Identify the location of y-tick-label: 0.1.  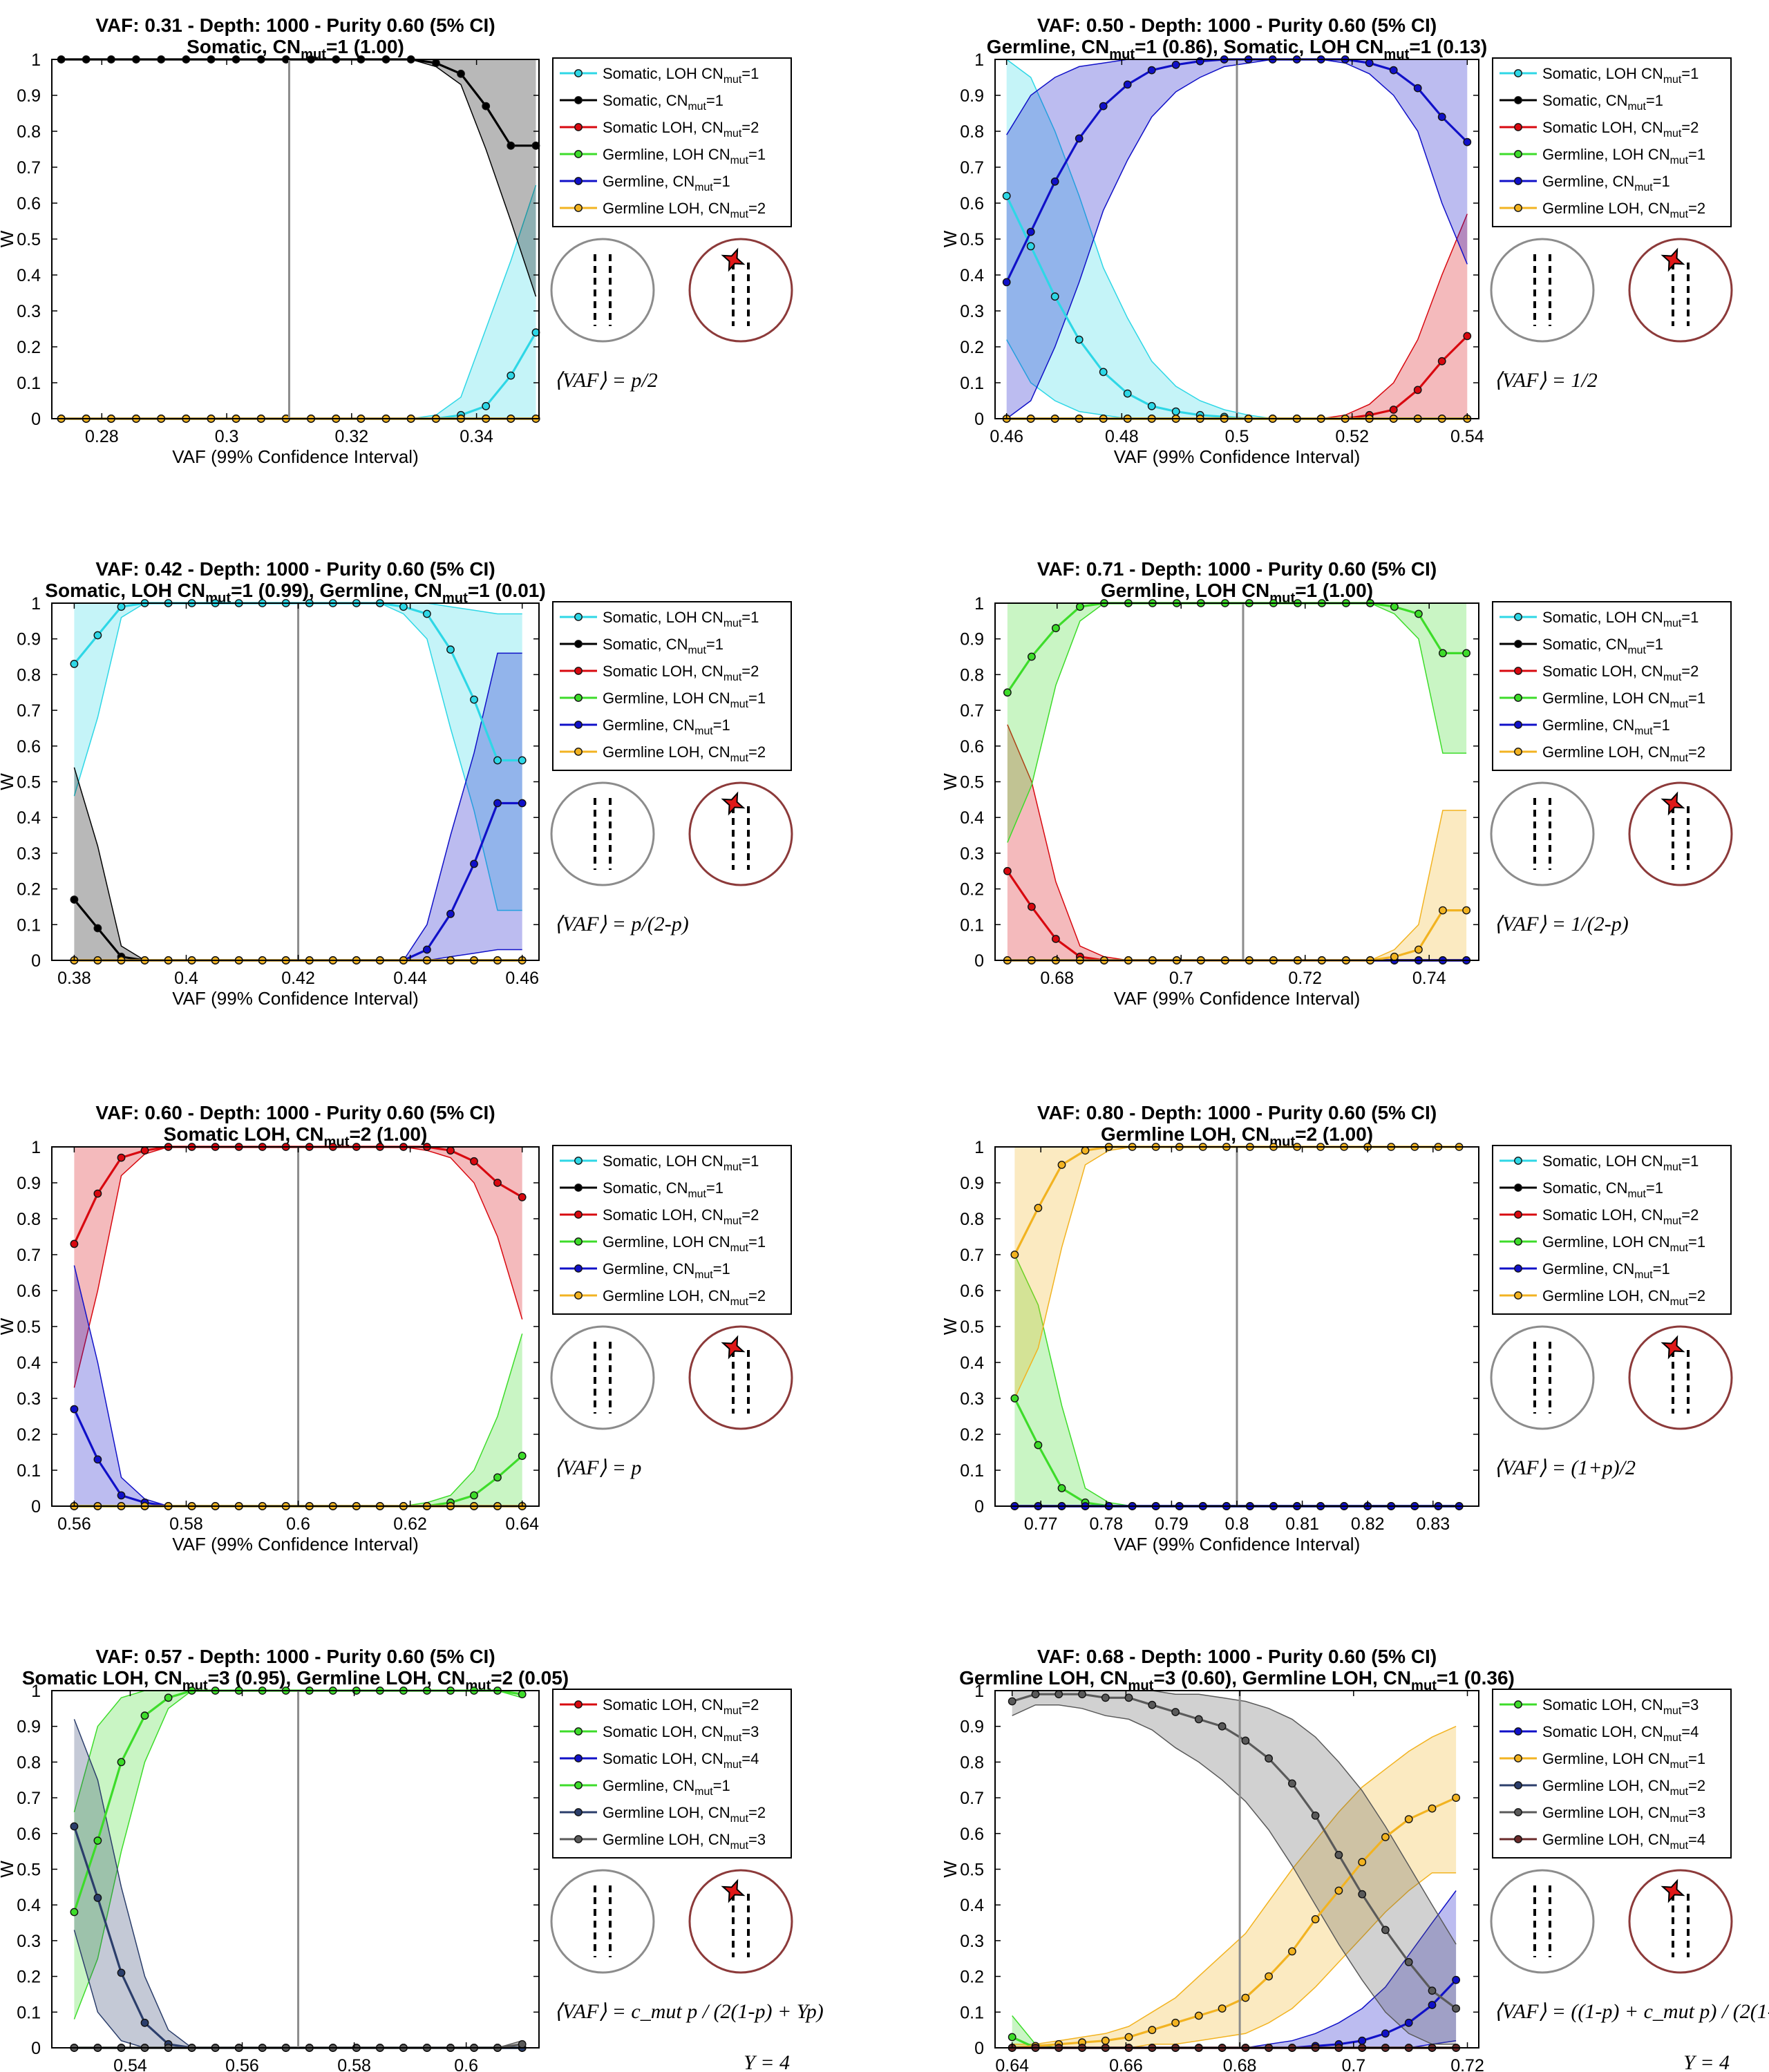
(29, 2012).